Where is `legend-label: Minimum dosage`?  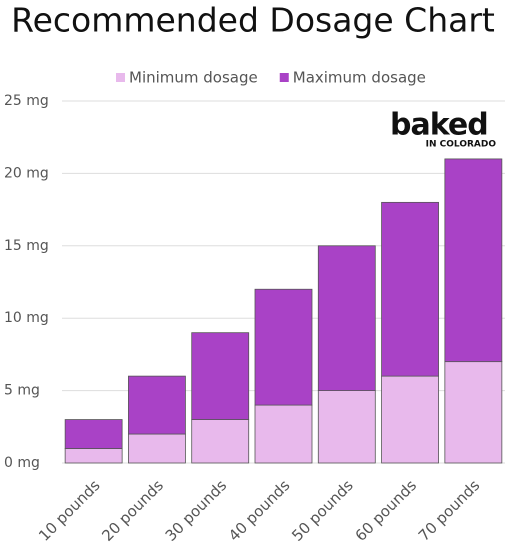
legend-label: Minimum dosage is located at coordinates (193, 78).